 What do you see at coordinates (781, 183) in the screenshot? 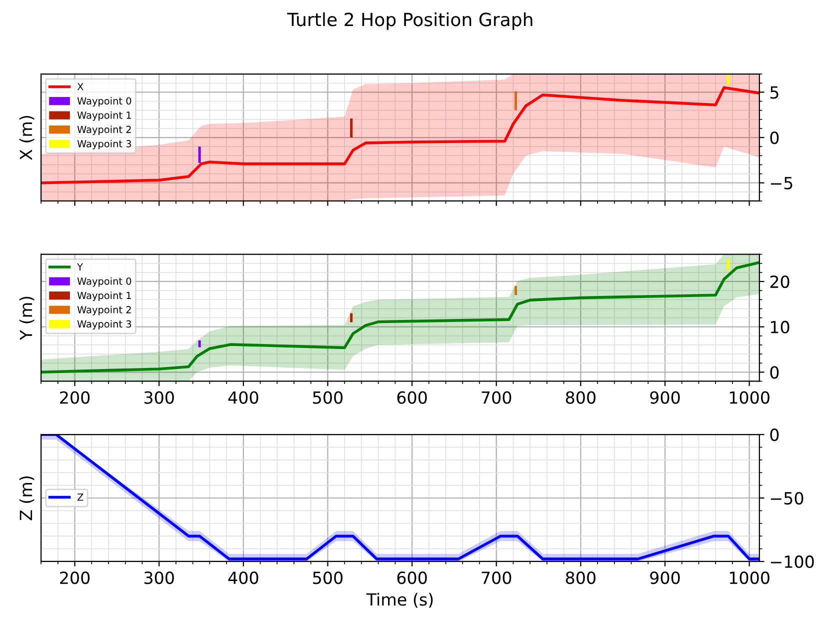
I see `y-tick-label: −5` at bounding box center [781, 183].